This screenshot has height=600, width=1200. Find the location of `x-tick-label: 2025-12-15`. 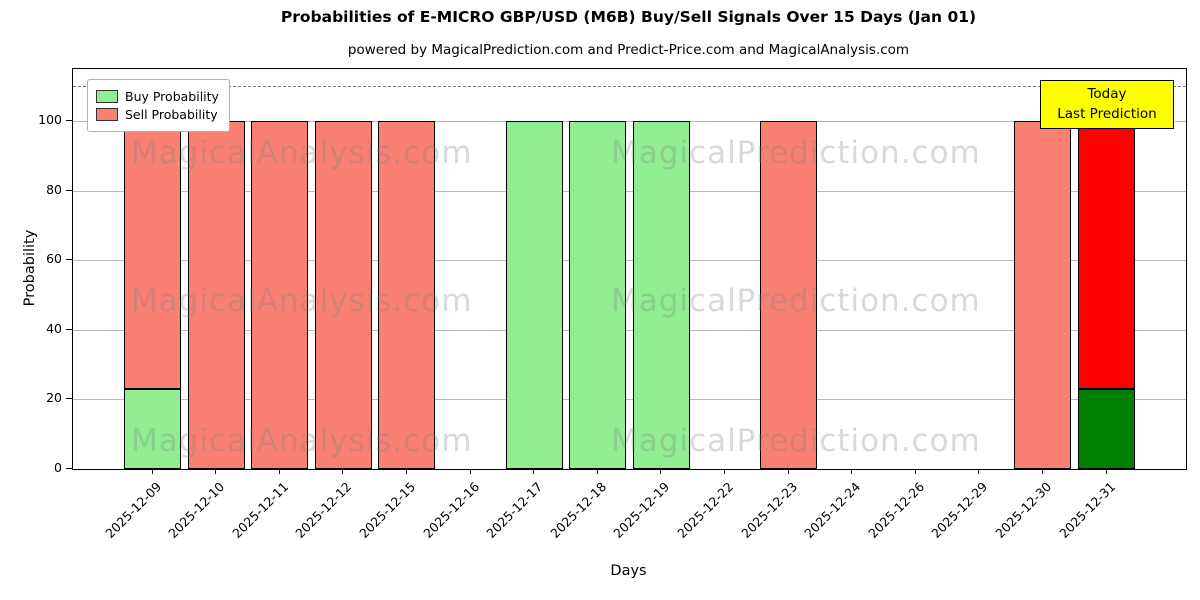

x-tick-label: 2025-12-15 is located at coordinates (387, 510).